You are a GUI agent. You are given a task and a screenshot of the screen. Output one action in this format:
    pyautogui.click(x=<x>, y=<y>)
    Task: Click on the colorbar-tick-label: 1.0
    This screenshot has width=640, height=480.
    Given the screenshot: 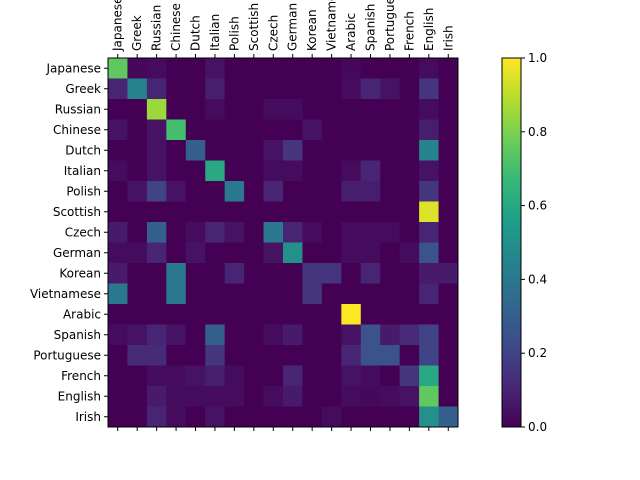 What is the action you would take?
    pyautogui.click(x=537, y=58)
    